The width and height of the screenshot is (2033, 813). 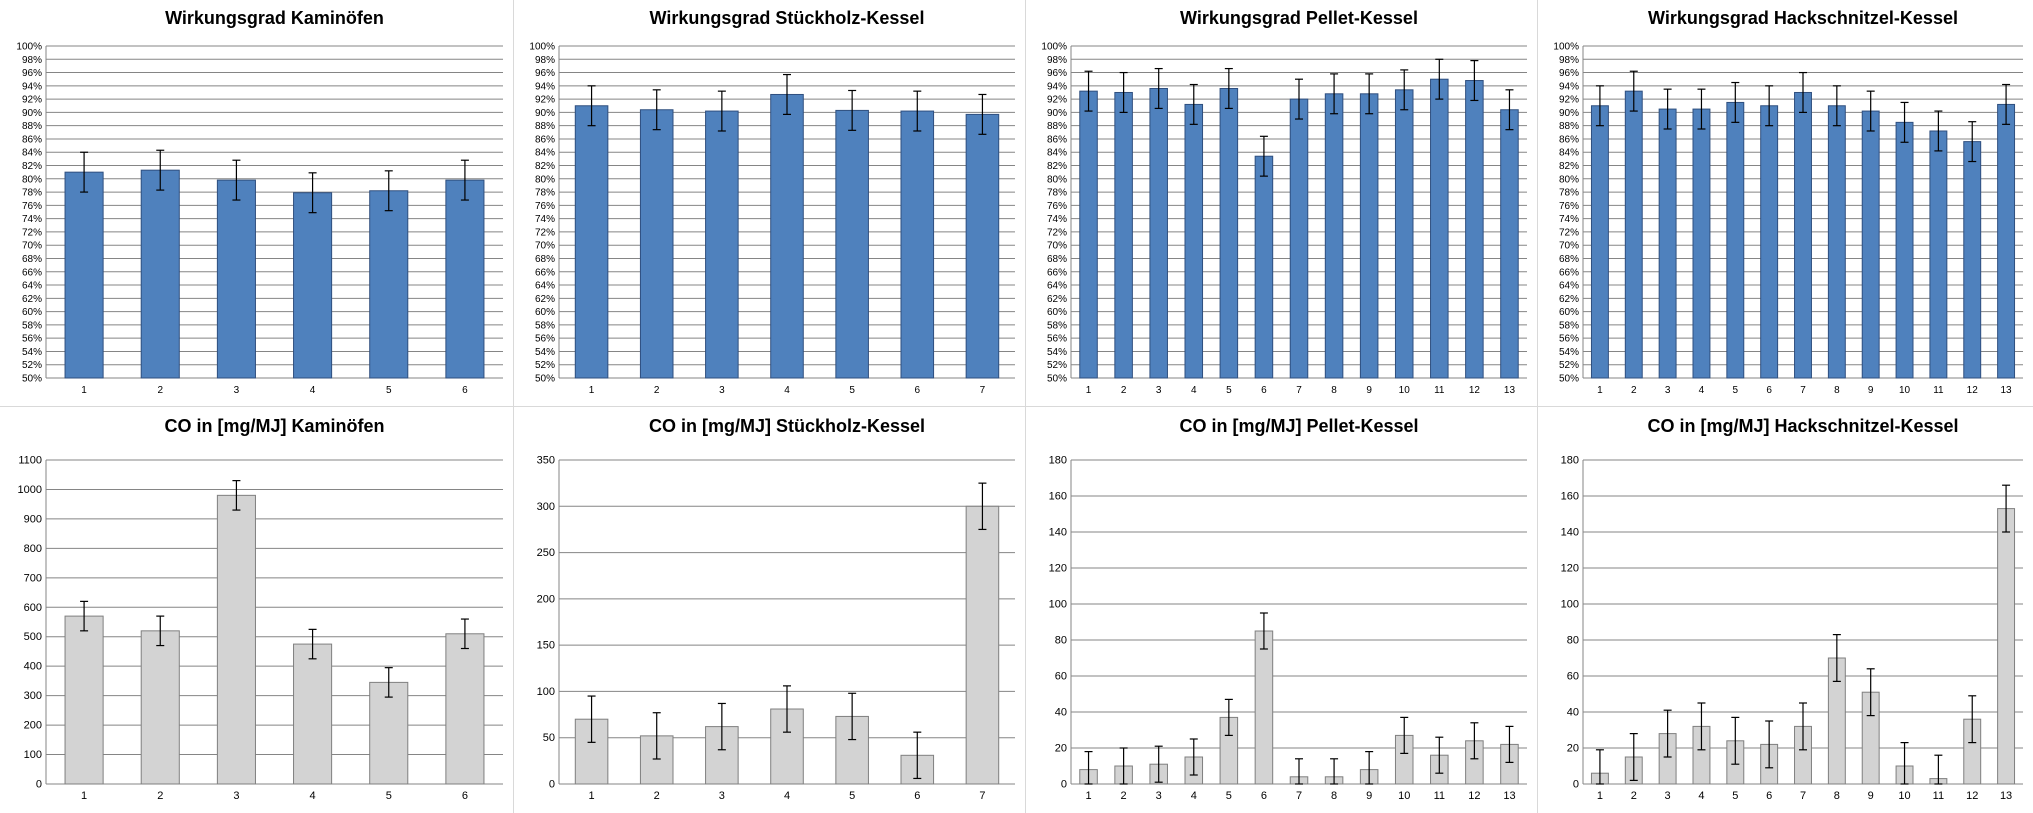 I want to click on x-tick-label: 12, so click(x=1973, y=390).